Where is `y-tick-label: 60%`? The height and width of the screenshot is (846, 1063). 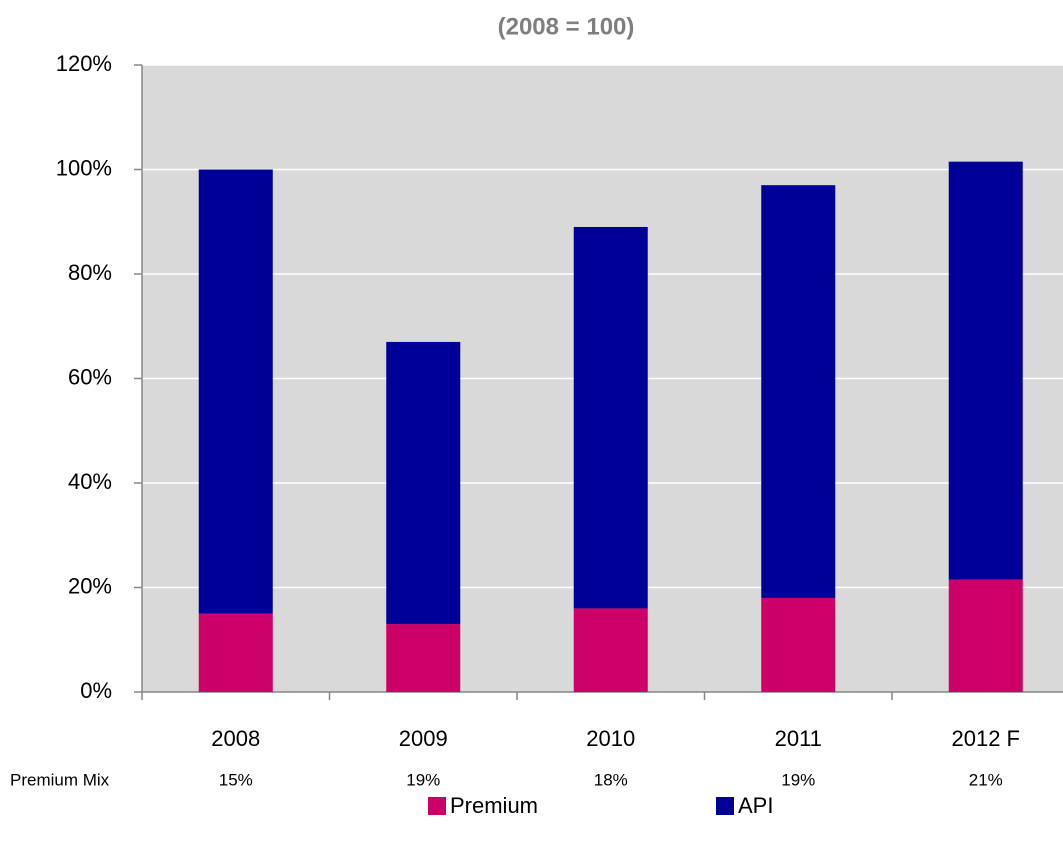
y-tick-label: 60% is located at coordinates (90, 376).